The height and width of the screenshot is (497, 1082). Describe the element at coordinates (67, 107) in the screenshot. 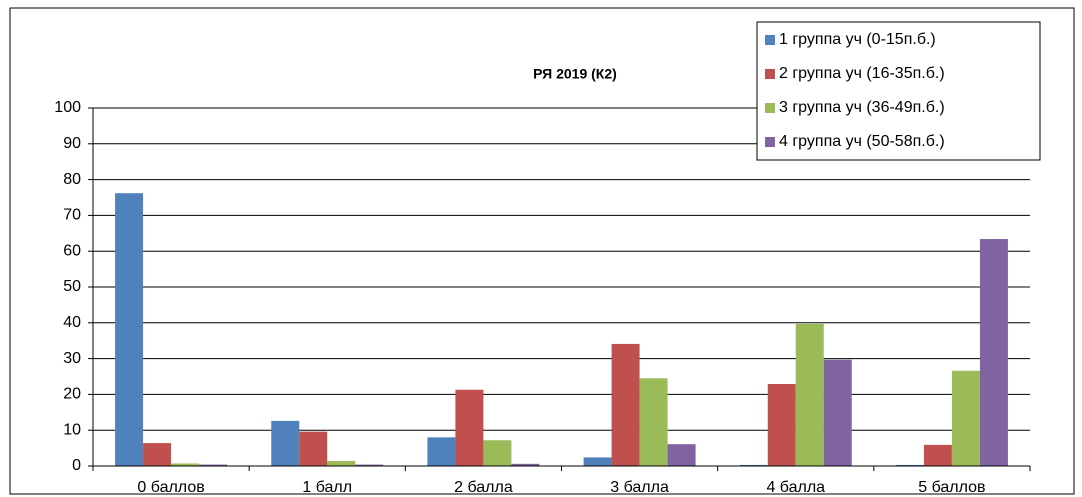

I see `y-tick-label: 100` at that location.